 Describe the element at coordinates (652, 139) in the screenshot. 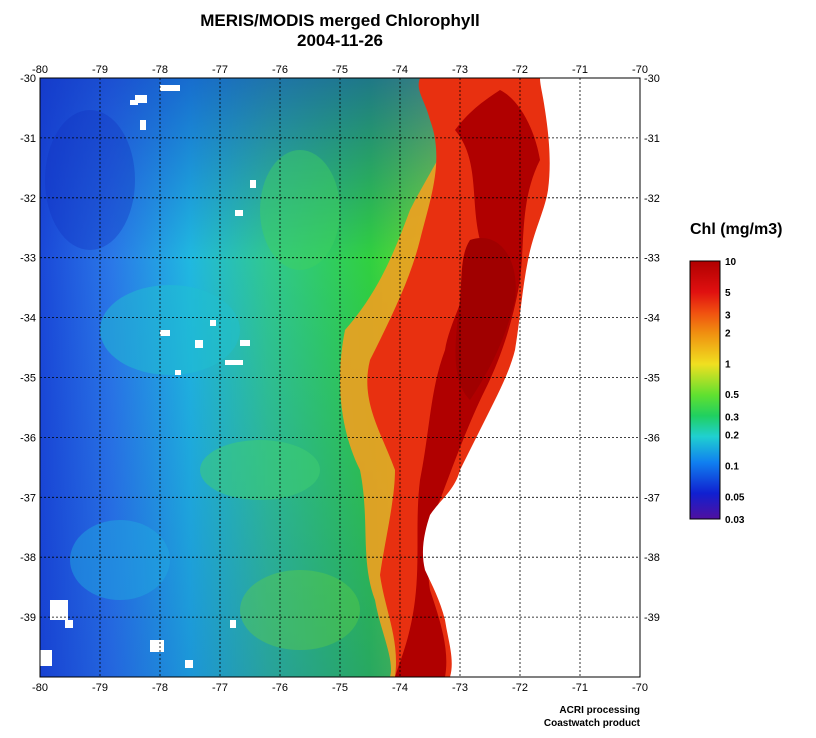

I see `lat-tick-label-right: -31` at that location.